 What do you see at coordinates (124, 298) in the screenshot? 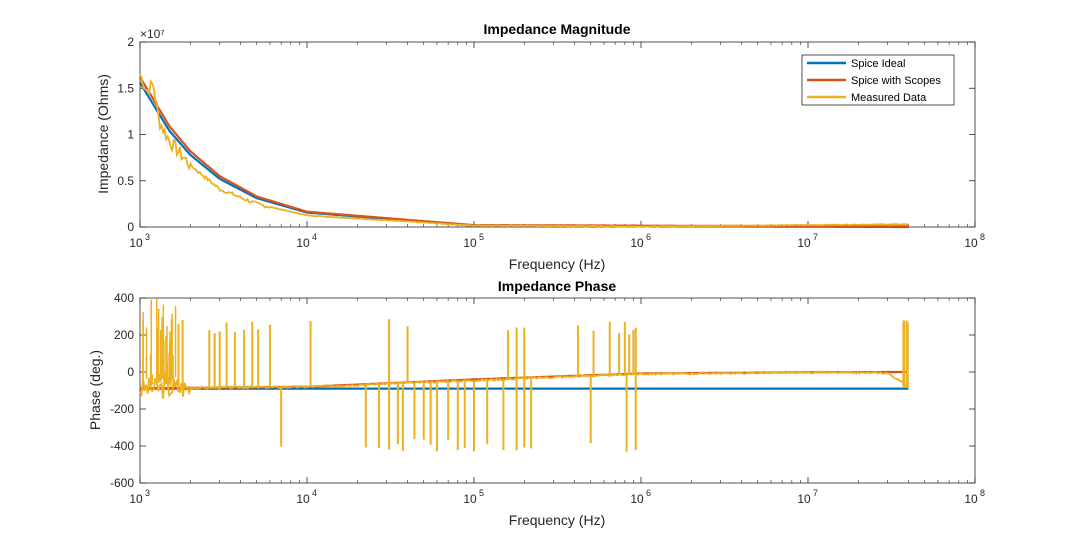
I see `y-tick-label: 400` at bounding box center [124, 298].